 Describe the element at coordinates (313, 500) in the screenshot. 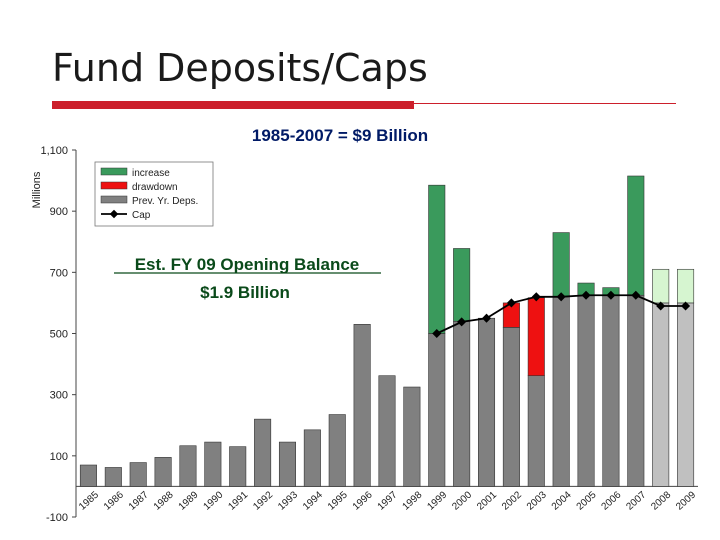

I see `x-tick-label: 1994` at that location.